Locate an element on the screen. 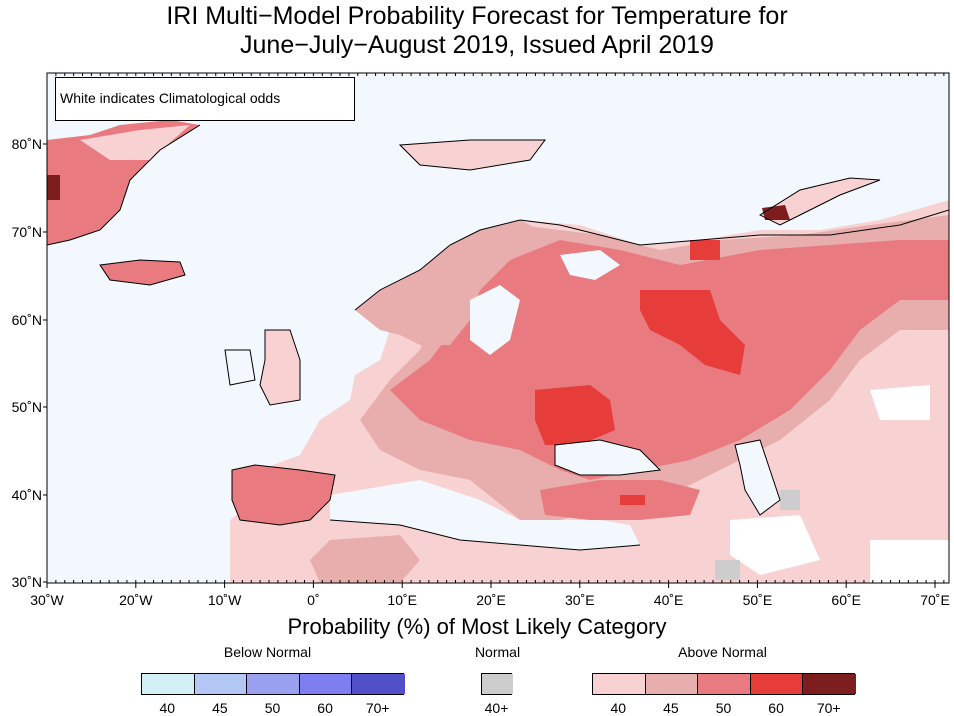 The height and width of the screenshot is (716, 954). legend-tick-label: 40+ is located at coordinates (496, 708).